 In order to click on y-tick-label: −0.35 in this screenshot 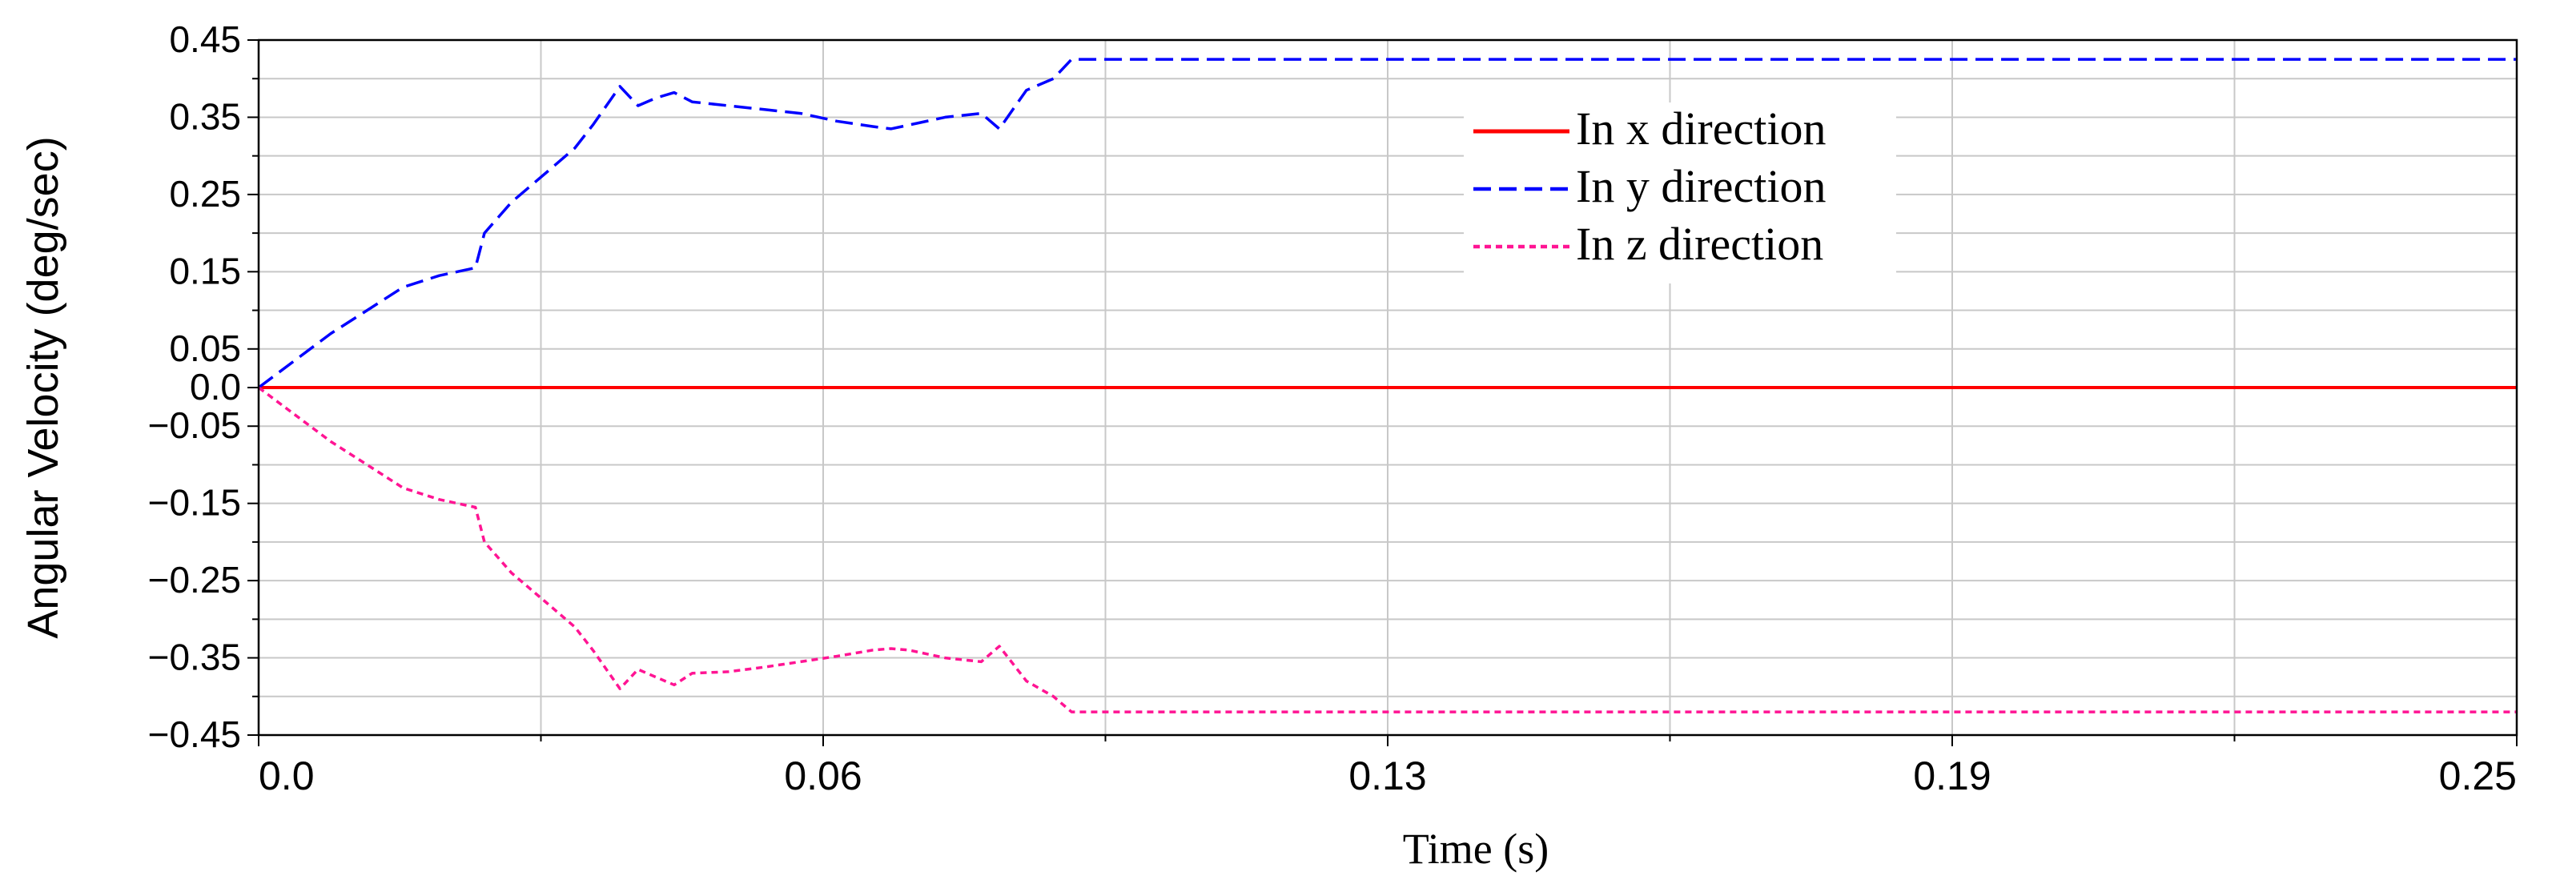, I will do `click(194, 657)`.